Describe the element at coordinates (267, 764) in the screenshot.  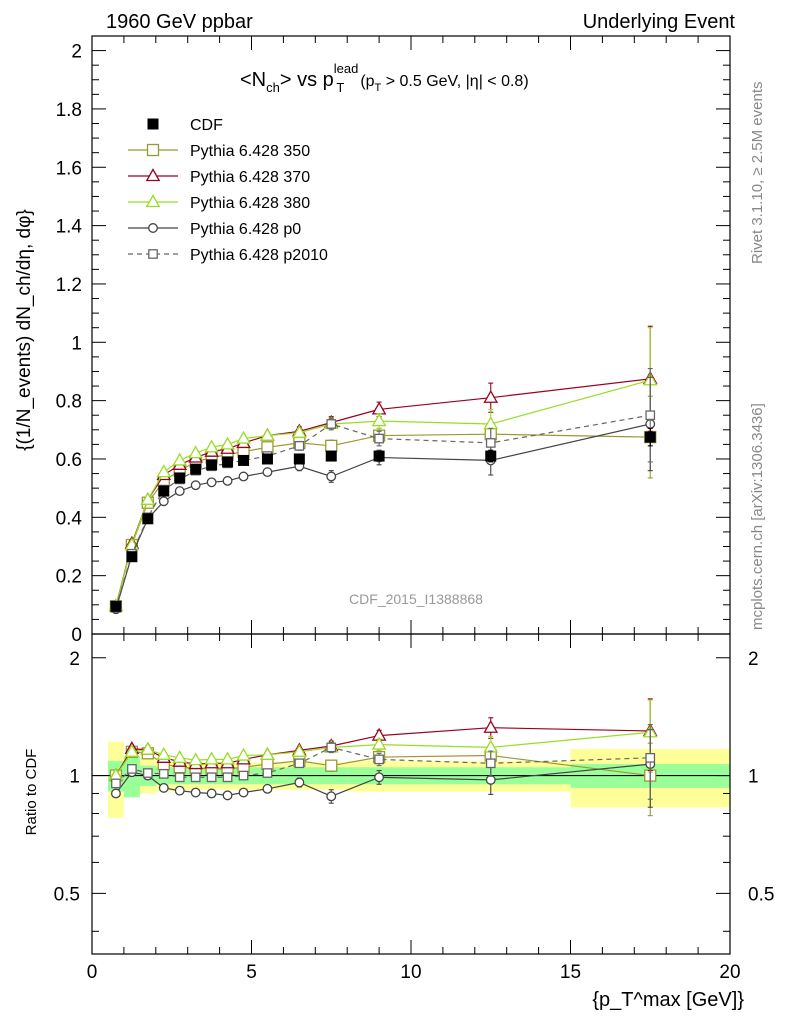
I see `ratio-point-p350` at that location.